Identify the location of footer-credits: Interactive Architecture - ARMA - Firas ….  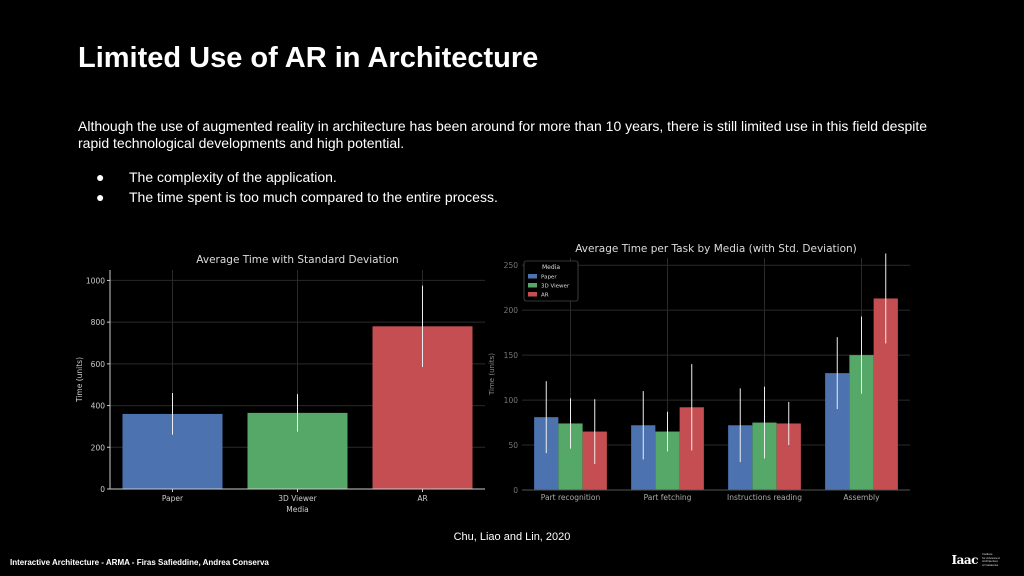
(139, 562).